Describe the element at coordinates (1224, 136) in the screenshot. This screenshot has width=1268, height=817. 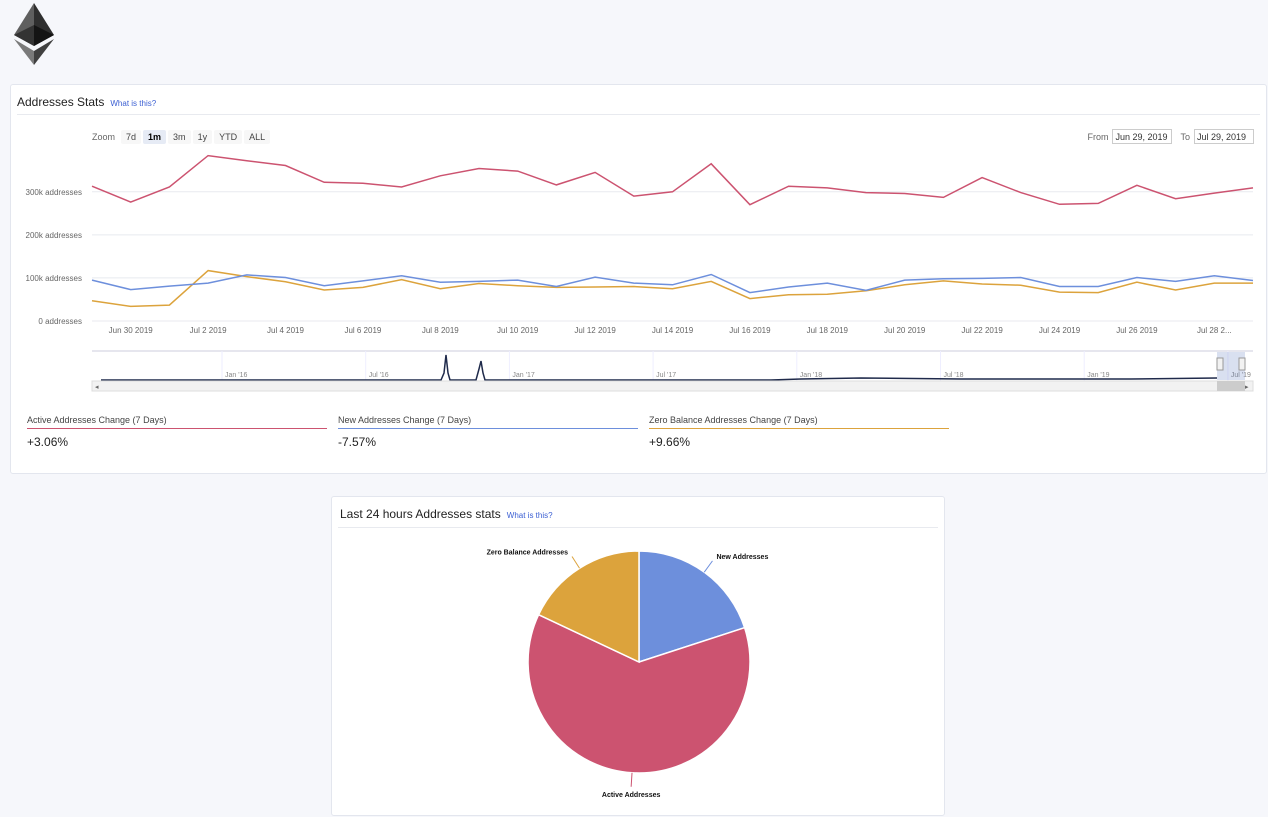
I see `to-date-input` at that location.